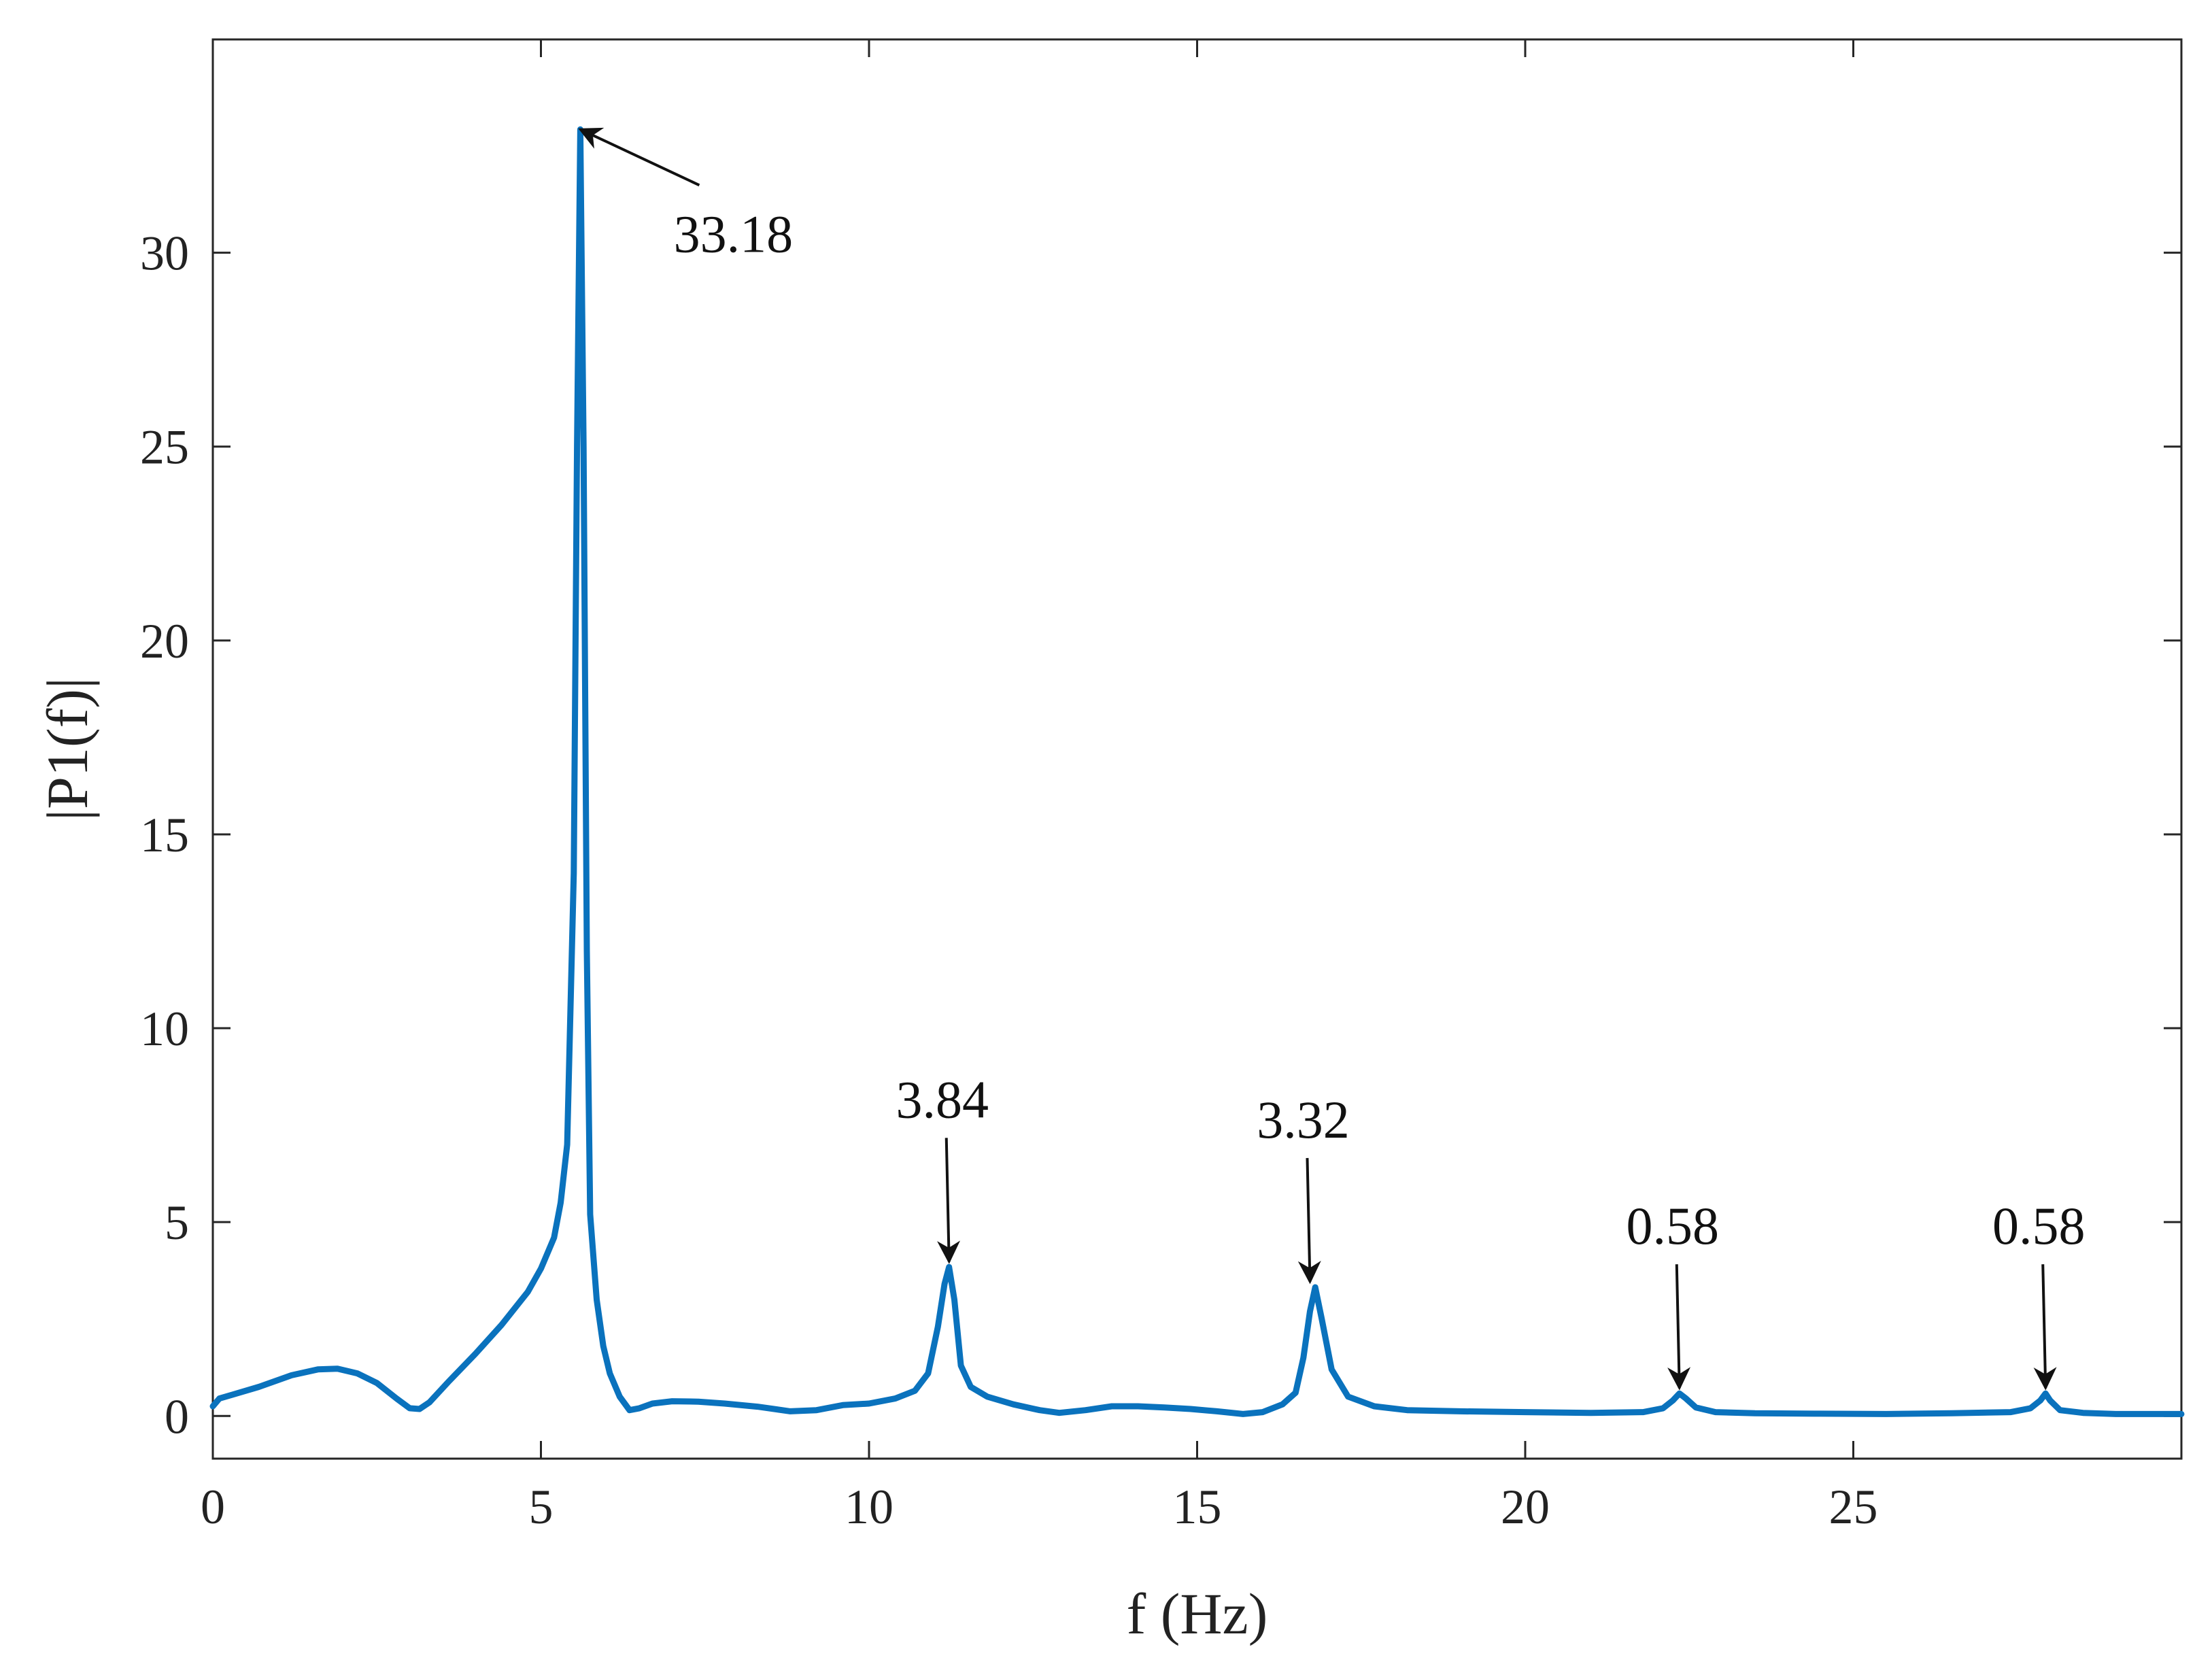  I want to click on x-tick-label: 5, so click(541, 1507).